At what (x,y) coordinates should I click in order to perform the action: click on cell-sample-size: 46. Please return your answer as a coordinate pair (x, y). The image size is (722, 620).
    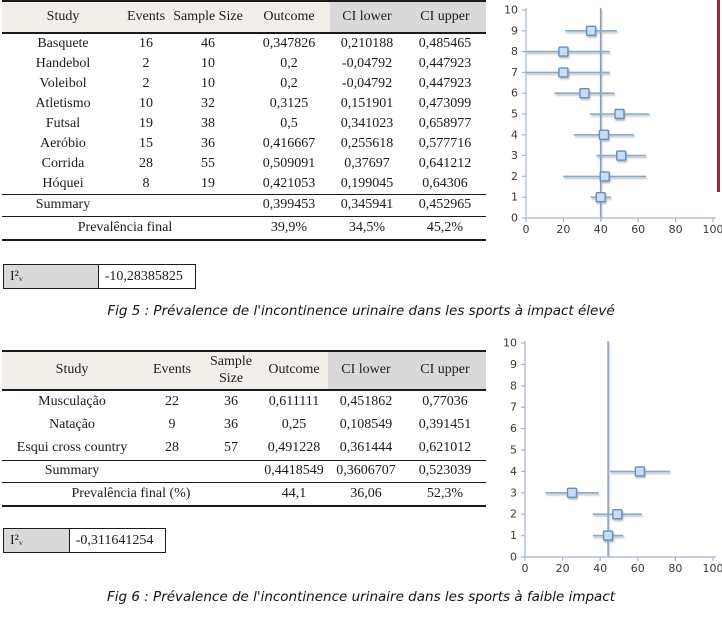
    Looking at the image, I should click on (208, 43).